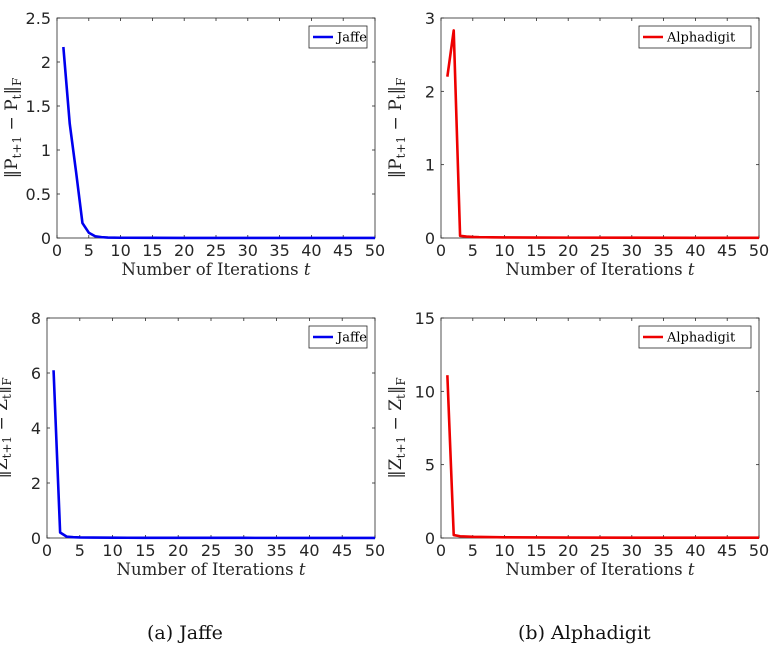 Image resolution: width=781 pixels, height=647 pixels. What do you see at coordinates (425, 318) in the screenshot?
I see `y-tick-label: 15` at bounding box center [425, 318].